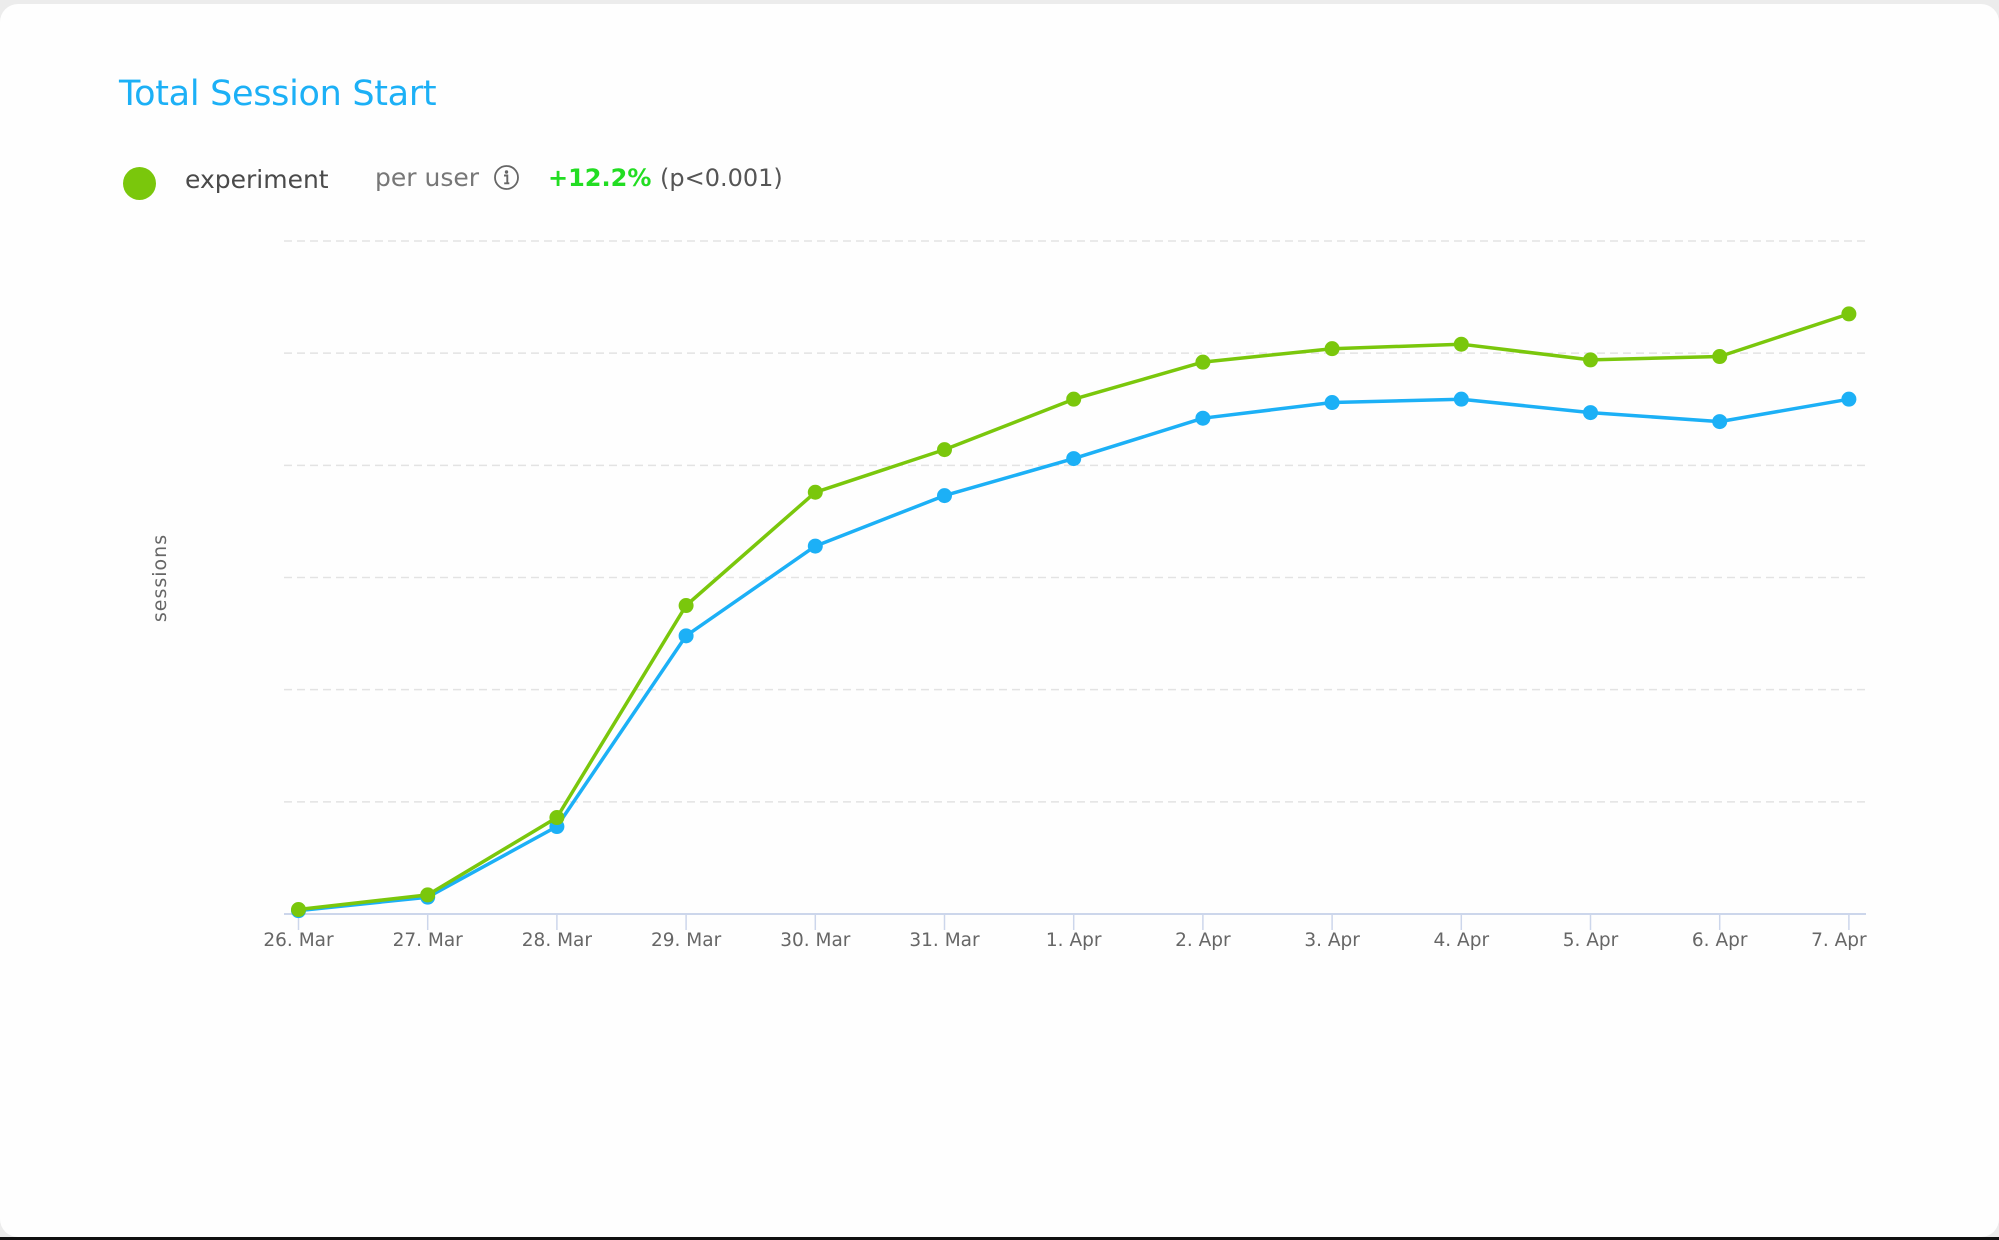  Describe the element at coordinates (506, 177) in the screenshot. I see `info-circle-icon` at that location.